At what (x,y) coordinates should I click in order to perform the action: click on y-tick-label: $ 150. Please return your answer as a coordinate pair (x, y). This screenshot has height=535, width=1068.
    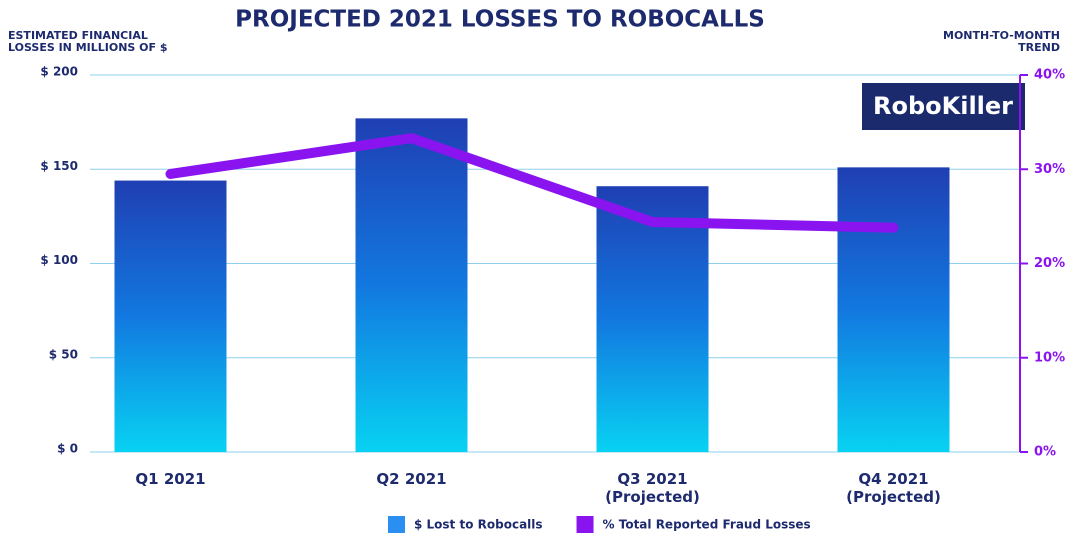
    Looking at the image, I should click on (59, 166).